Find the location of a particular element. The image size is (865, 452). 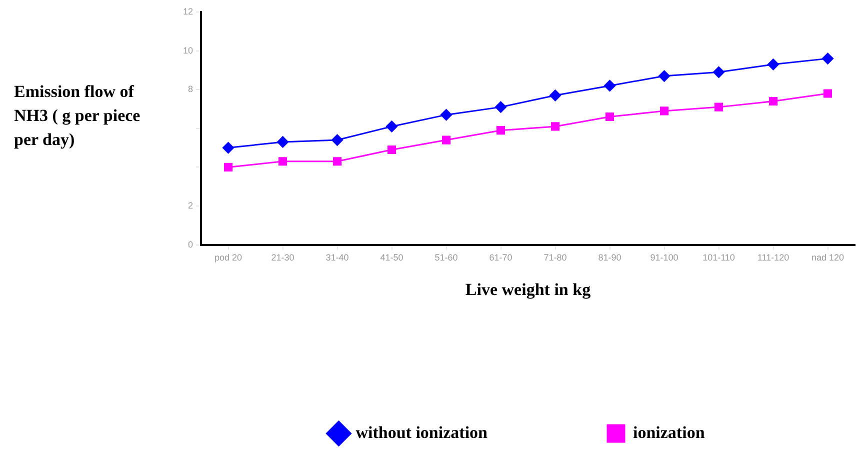

x-tick-label: 111-120 is located at coordinates (773, 257).